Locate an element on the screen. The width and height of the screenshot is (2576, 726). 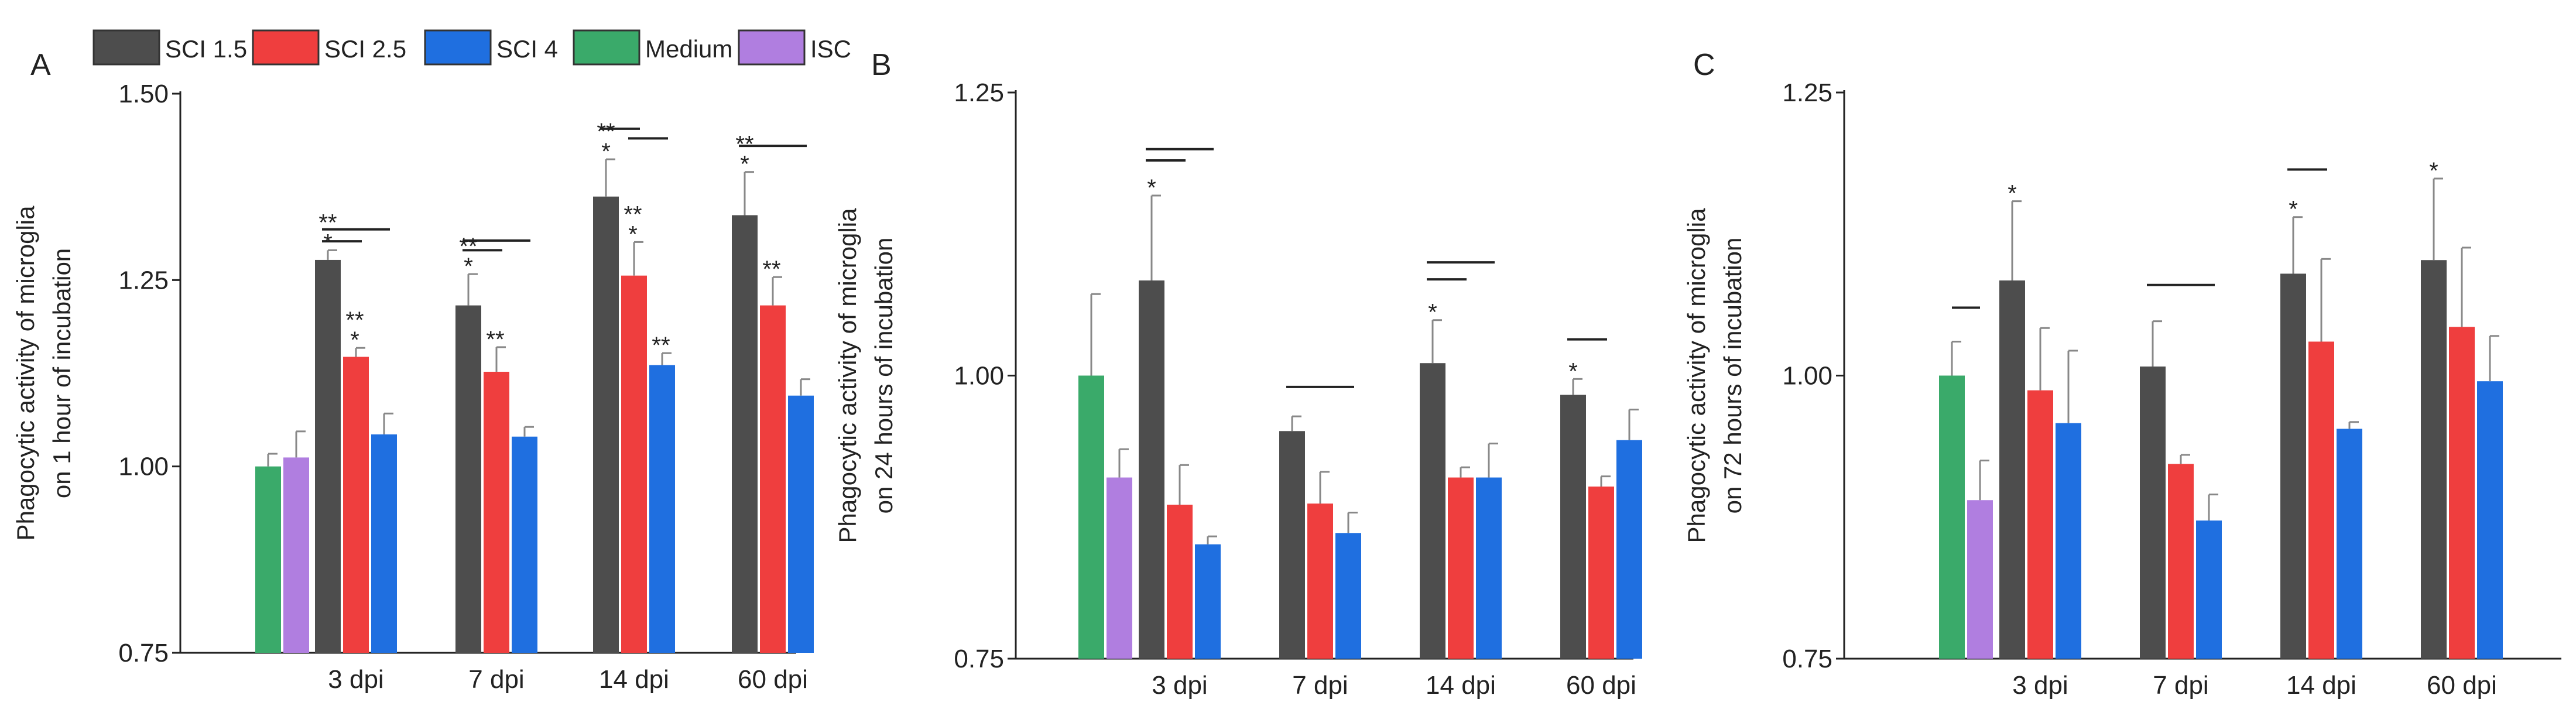
legend-label: ISC is located at coordinates (830, 49).